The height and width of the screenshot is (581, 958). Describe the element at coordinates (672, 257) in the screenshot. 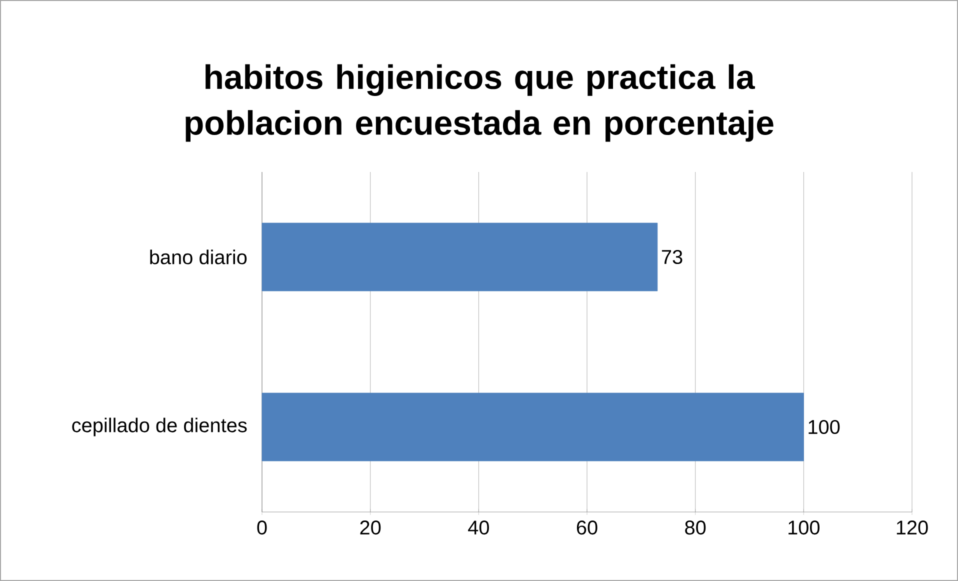

I see `data-label: 73` at that location.